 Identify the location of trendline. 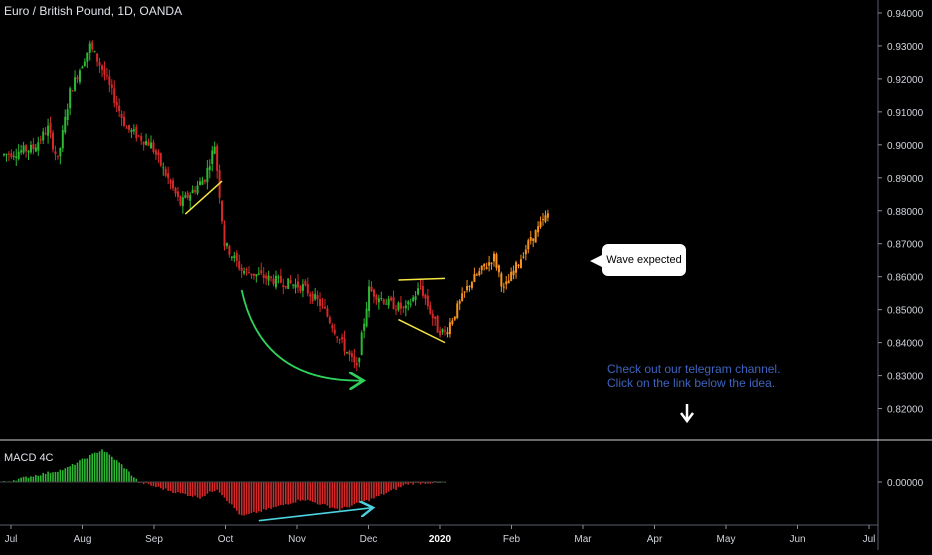
(422, 331).